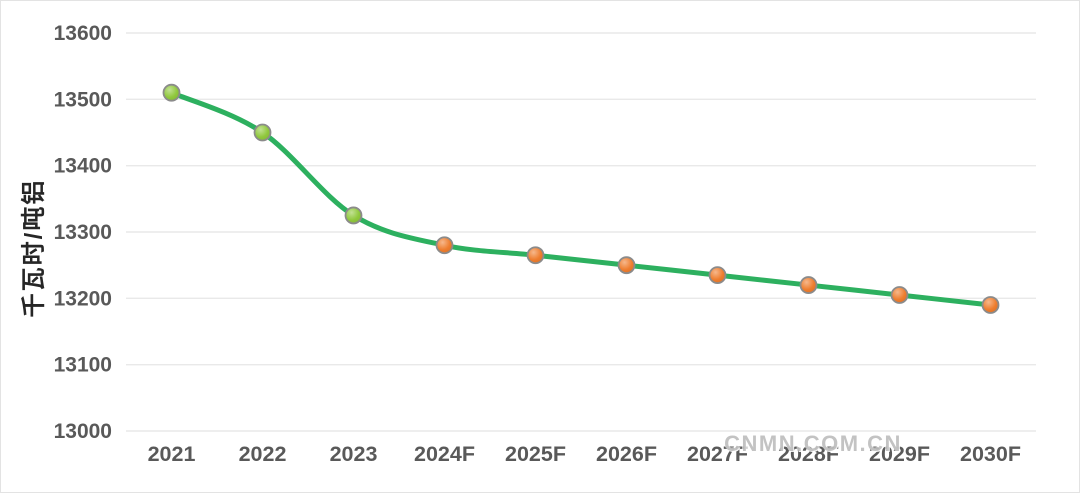  I want to click on y-tick-label: 13600, so click(83, 33).